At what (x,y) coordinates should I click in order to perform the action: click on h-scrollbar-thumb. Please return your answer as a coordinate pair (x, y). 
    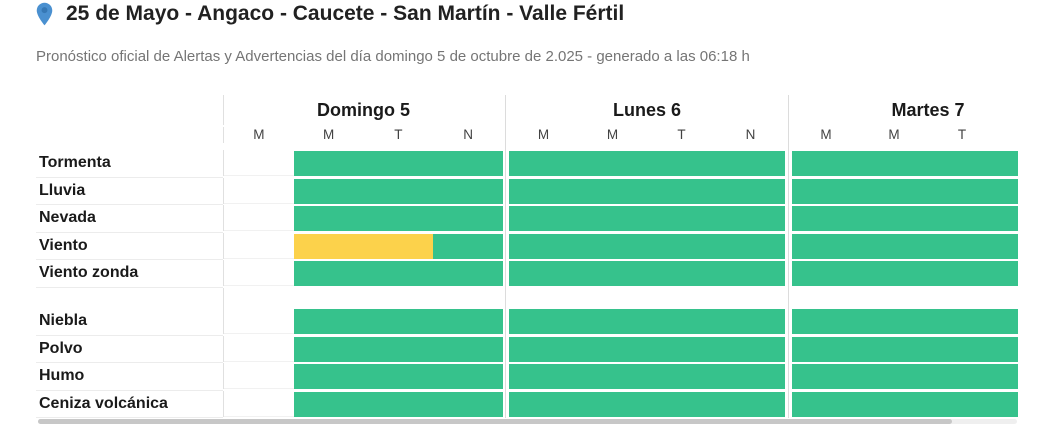
    Looking at the image, I should click on (495, 421).